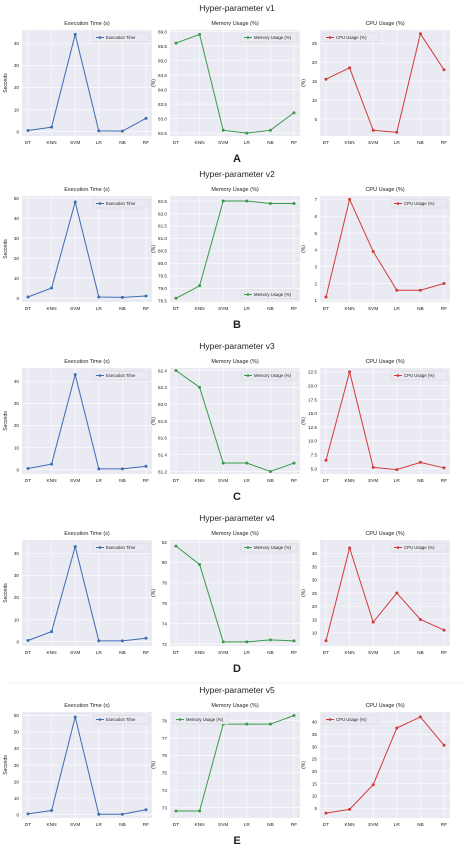 This screenshot has width=474, height=864. I want to click on legend-label: Execution Time, so click(121, 547).